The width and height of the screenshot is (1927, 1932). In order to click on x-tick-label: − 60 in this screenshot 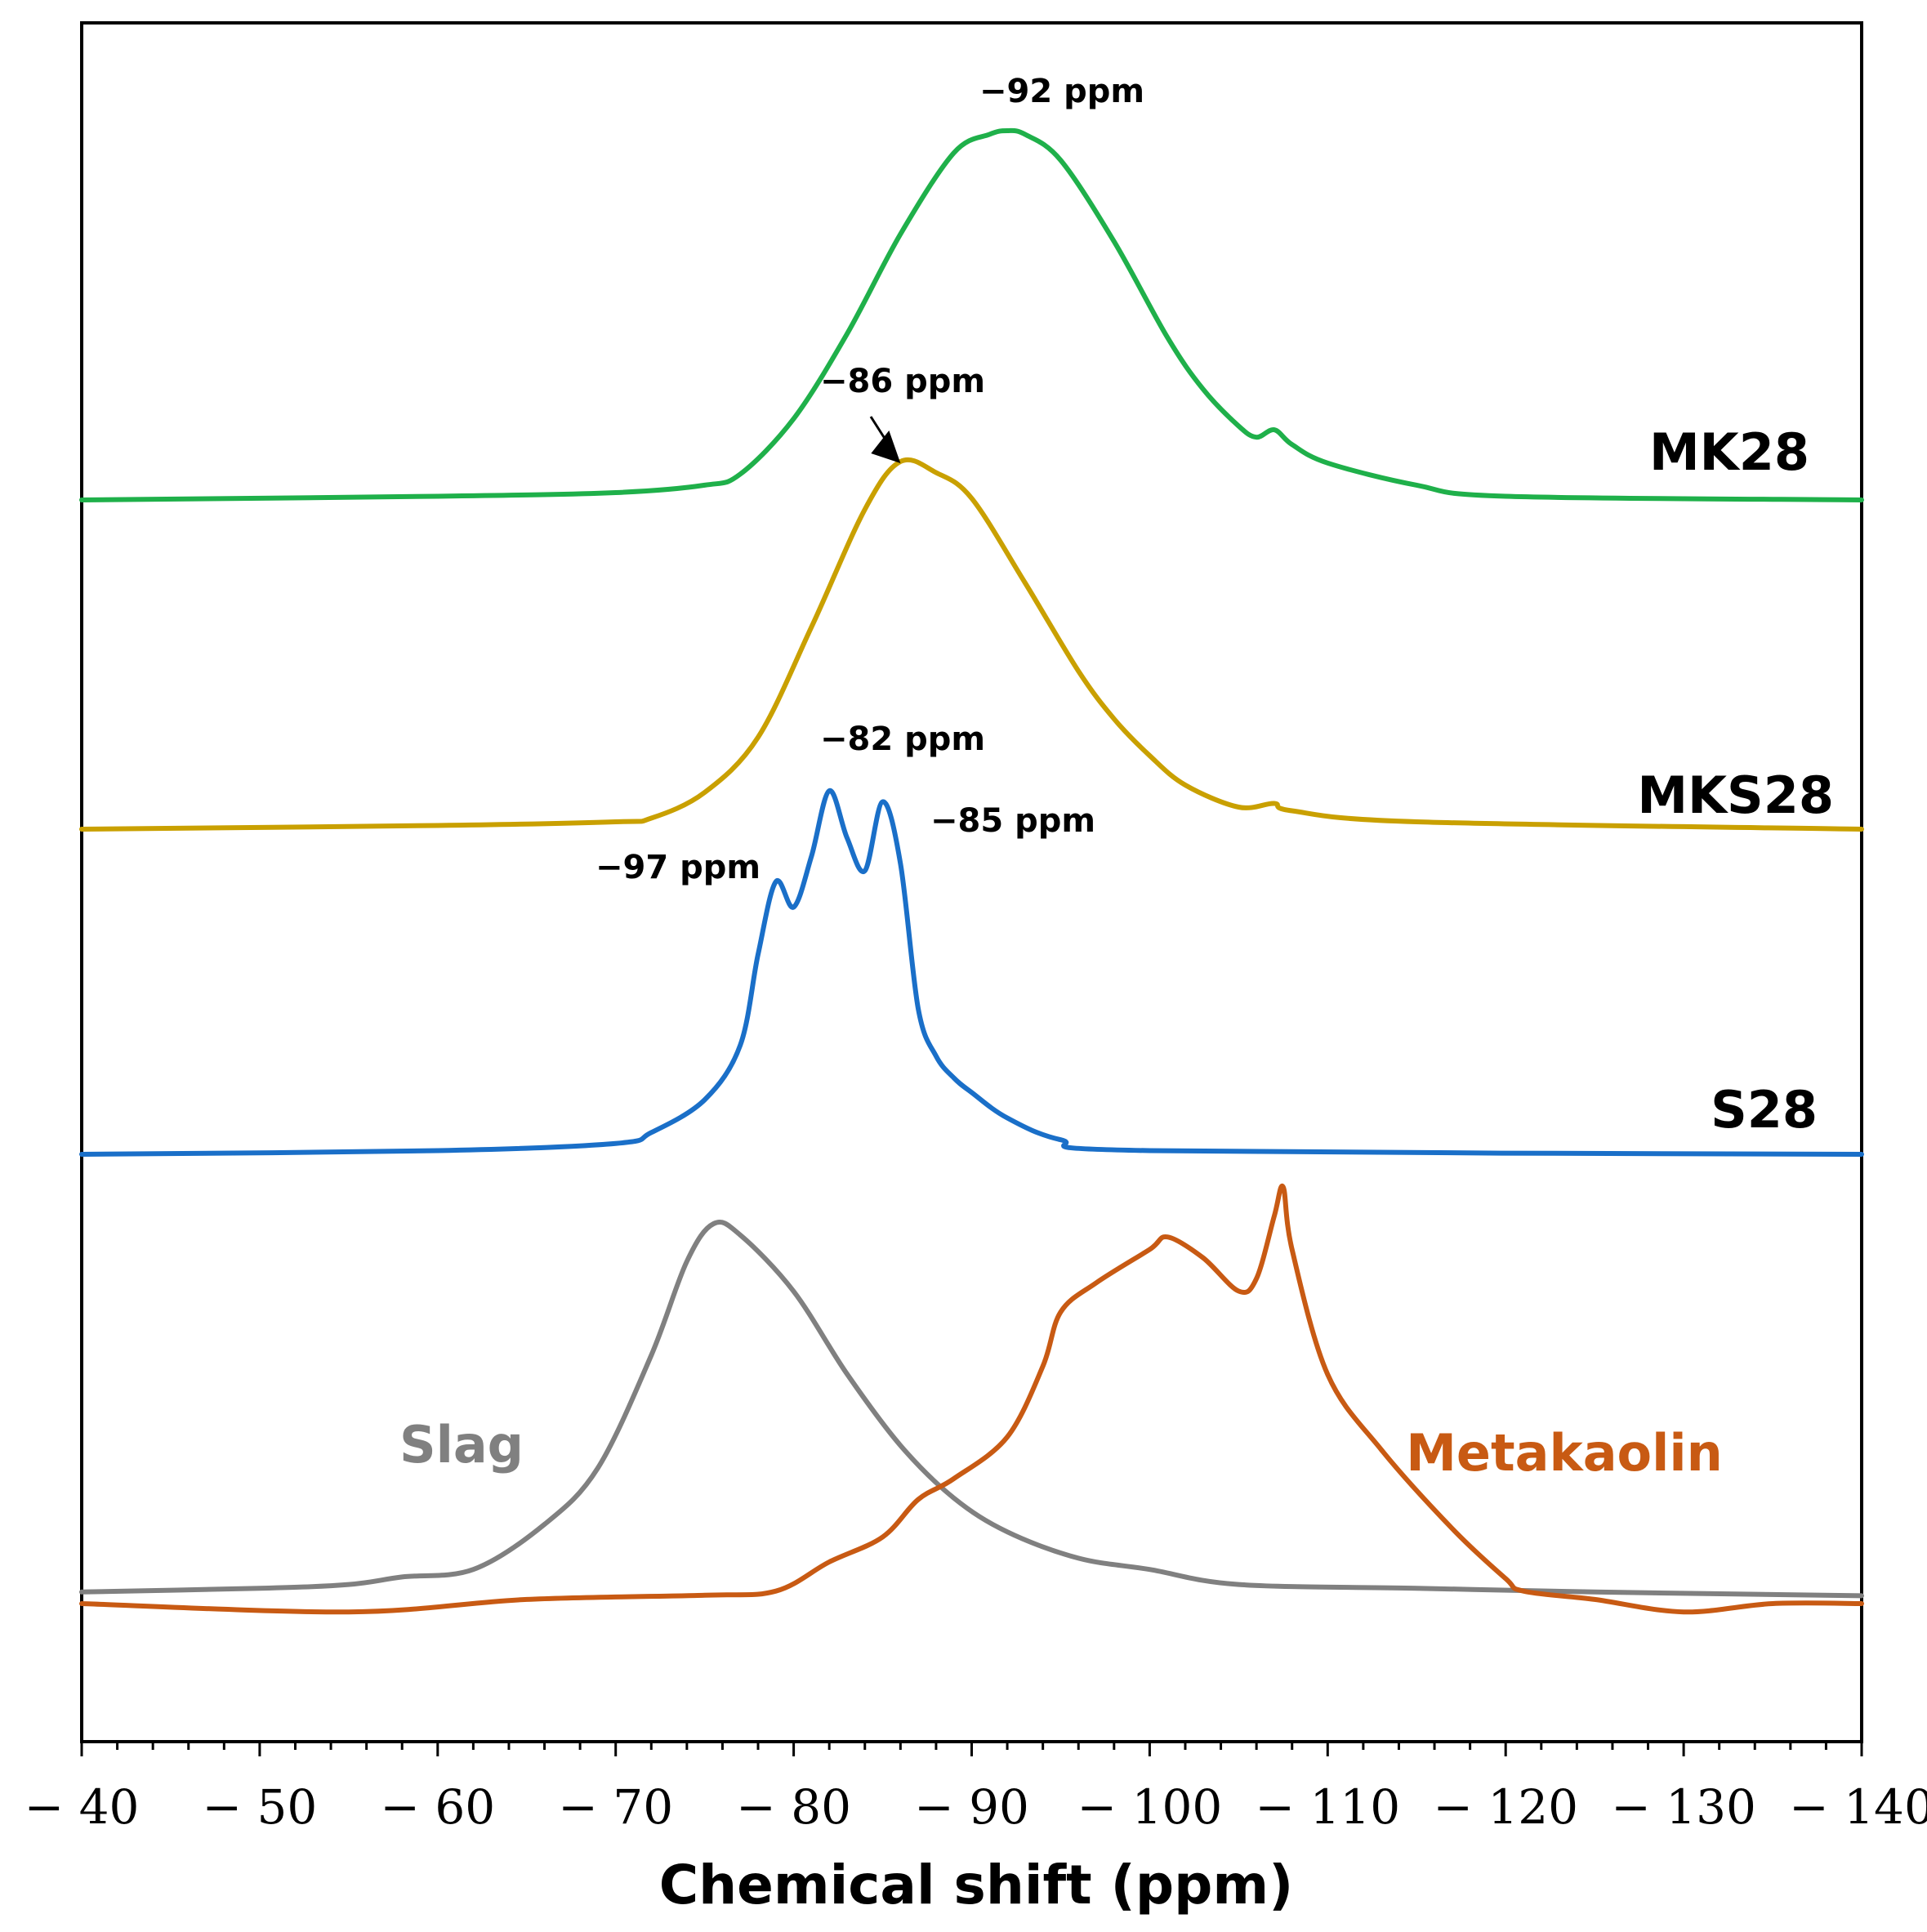, I will do `click(437, 1807)`.